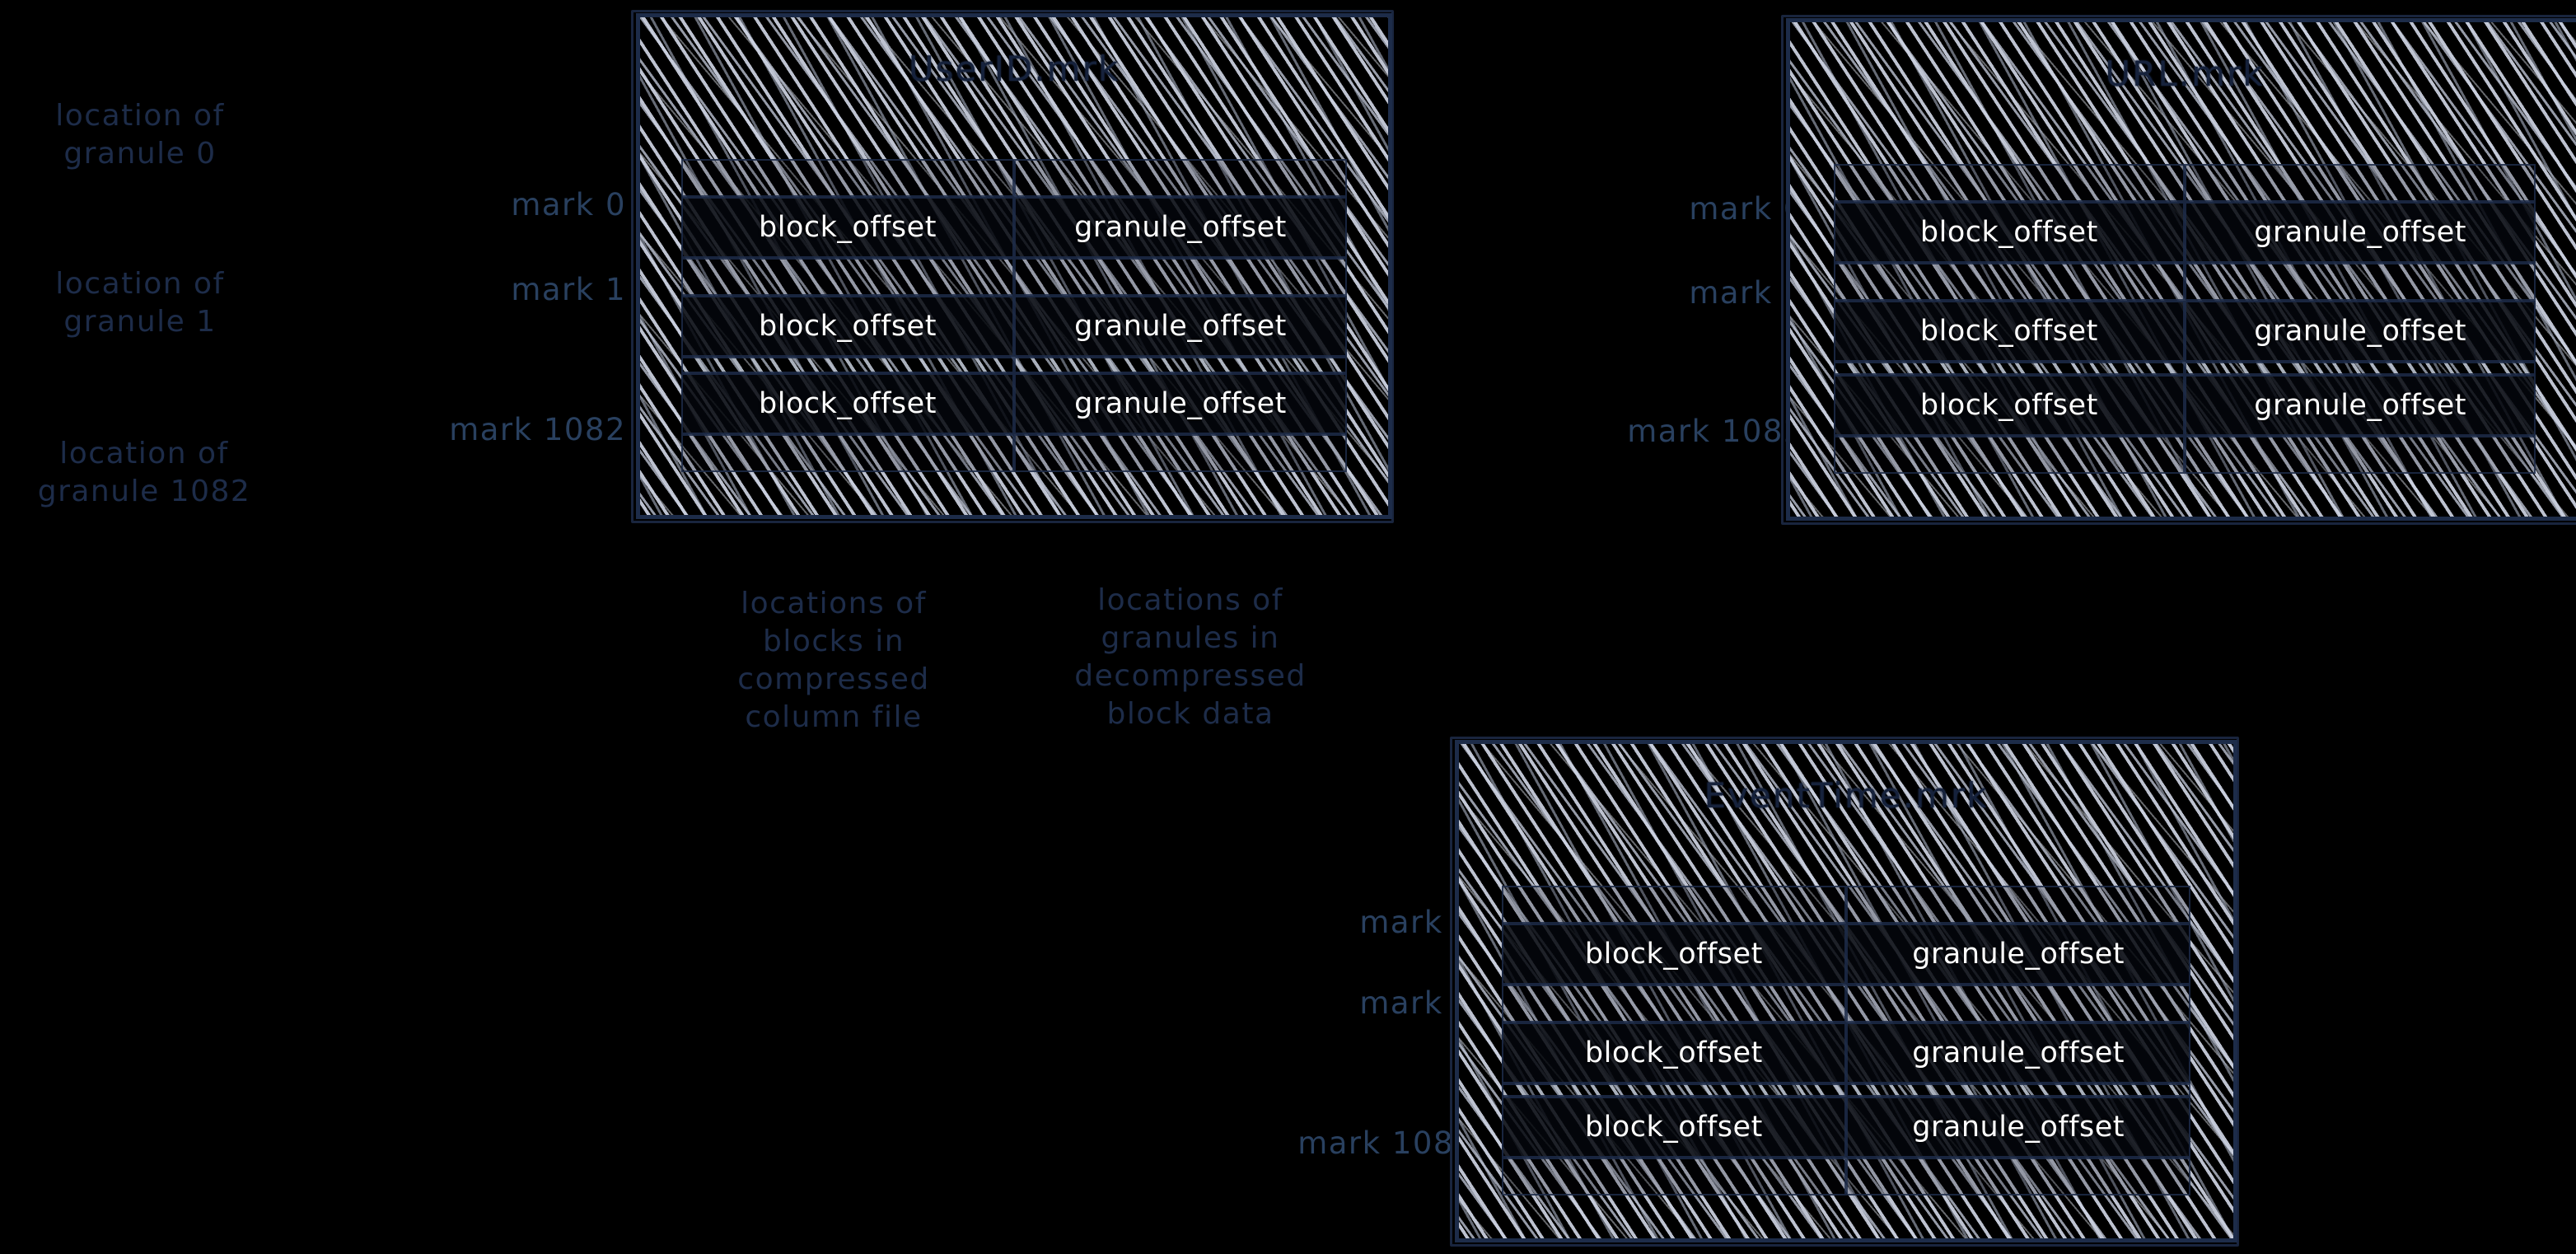 Image resolution: width=2576 pixels, height=1254 pixels. Describe the element at coordinates (537, 429) in the screenshot. I see `mark-label-userid-1082: mark 1082` at that location.